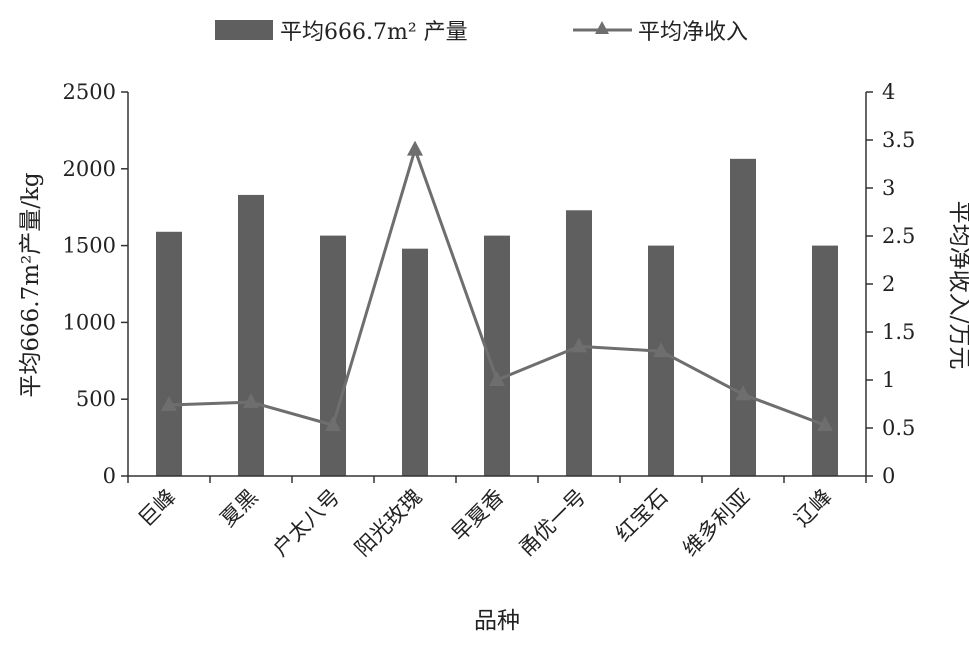  I want to click on legend-triangle-marker, so click(602, 27).